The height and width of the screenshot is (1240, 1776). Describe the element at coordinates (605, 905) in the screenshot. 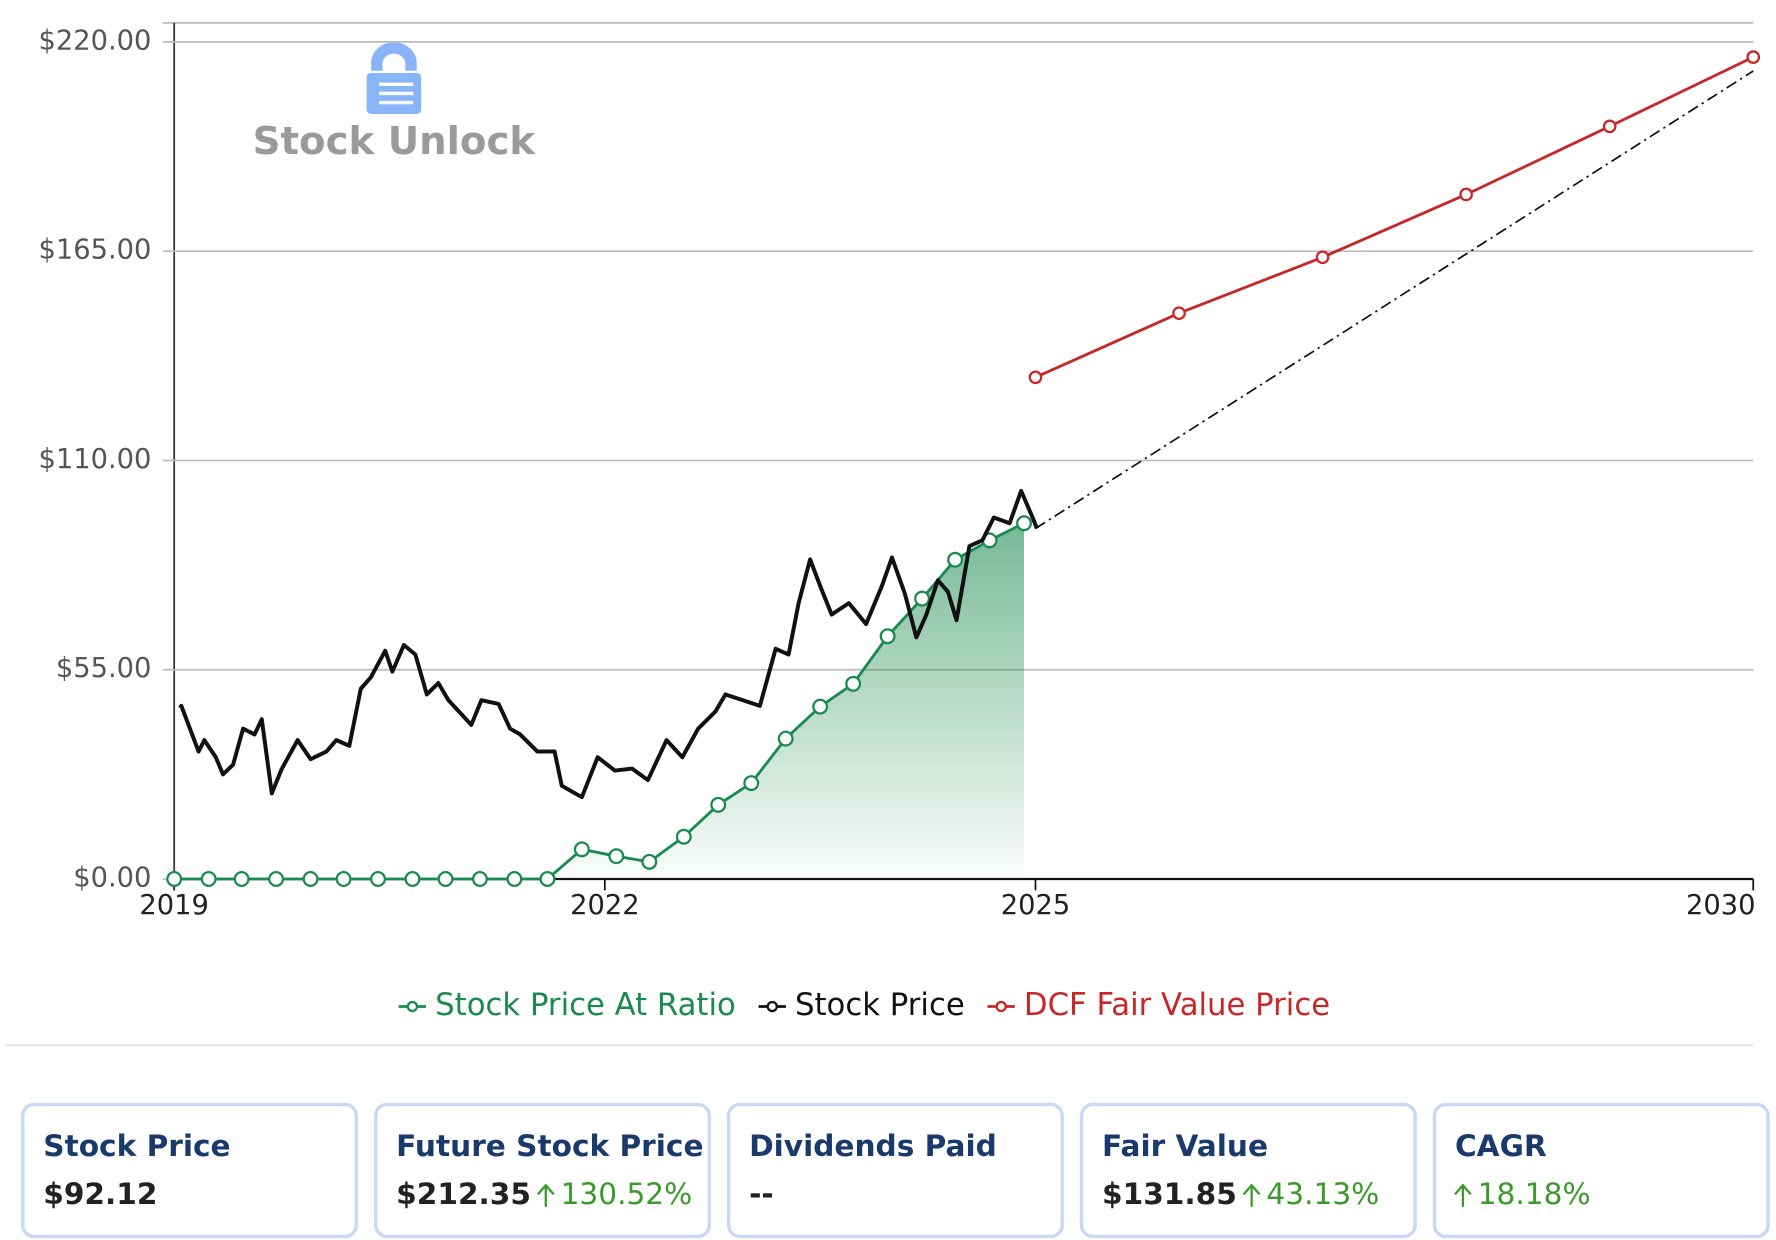

I see `x-tick-label: 2022` at that location.